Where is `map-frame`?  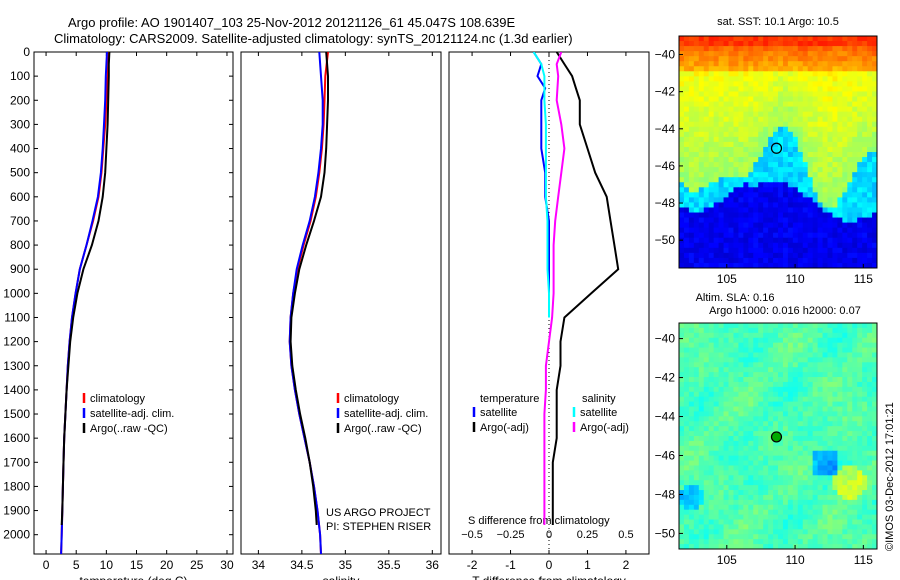
map-frame is located at coordinates (778, 436).